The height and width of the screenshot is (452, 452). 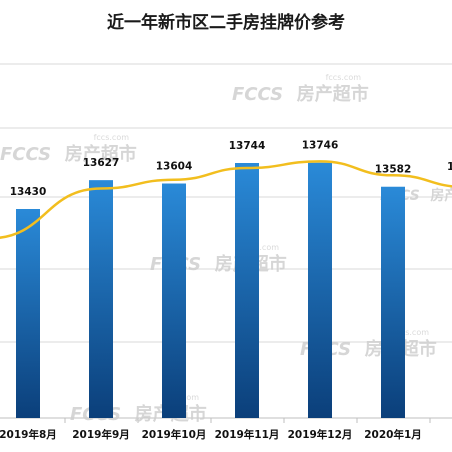 I want to click on x-tick-label: 2019年10月, so click(x=174, y=434).